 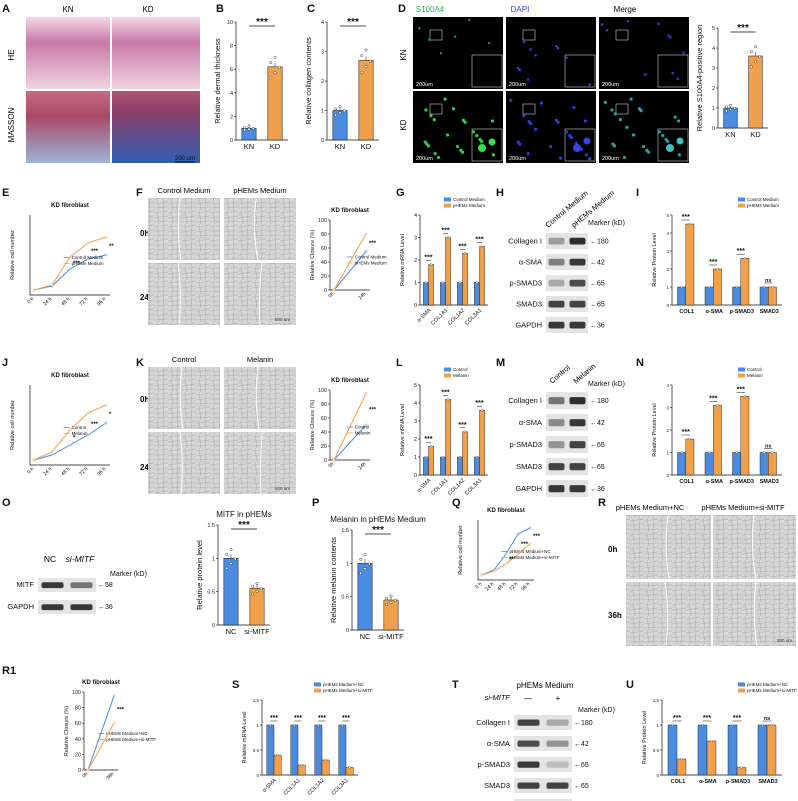 I want to click on x-tick-label: α-SMA, so click(x=714, y=482).